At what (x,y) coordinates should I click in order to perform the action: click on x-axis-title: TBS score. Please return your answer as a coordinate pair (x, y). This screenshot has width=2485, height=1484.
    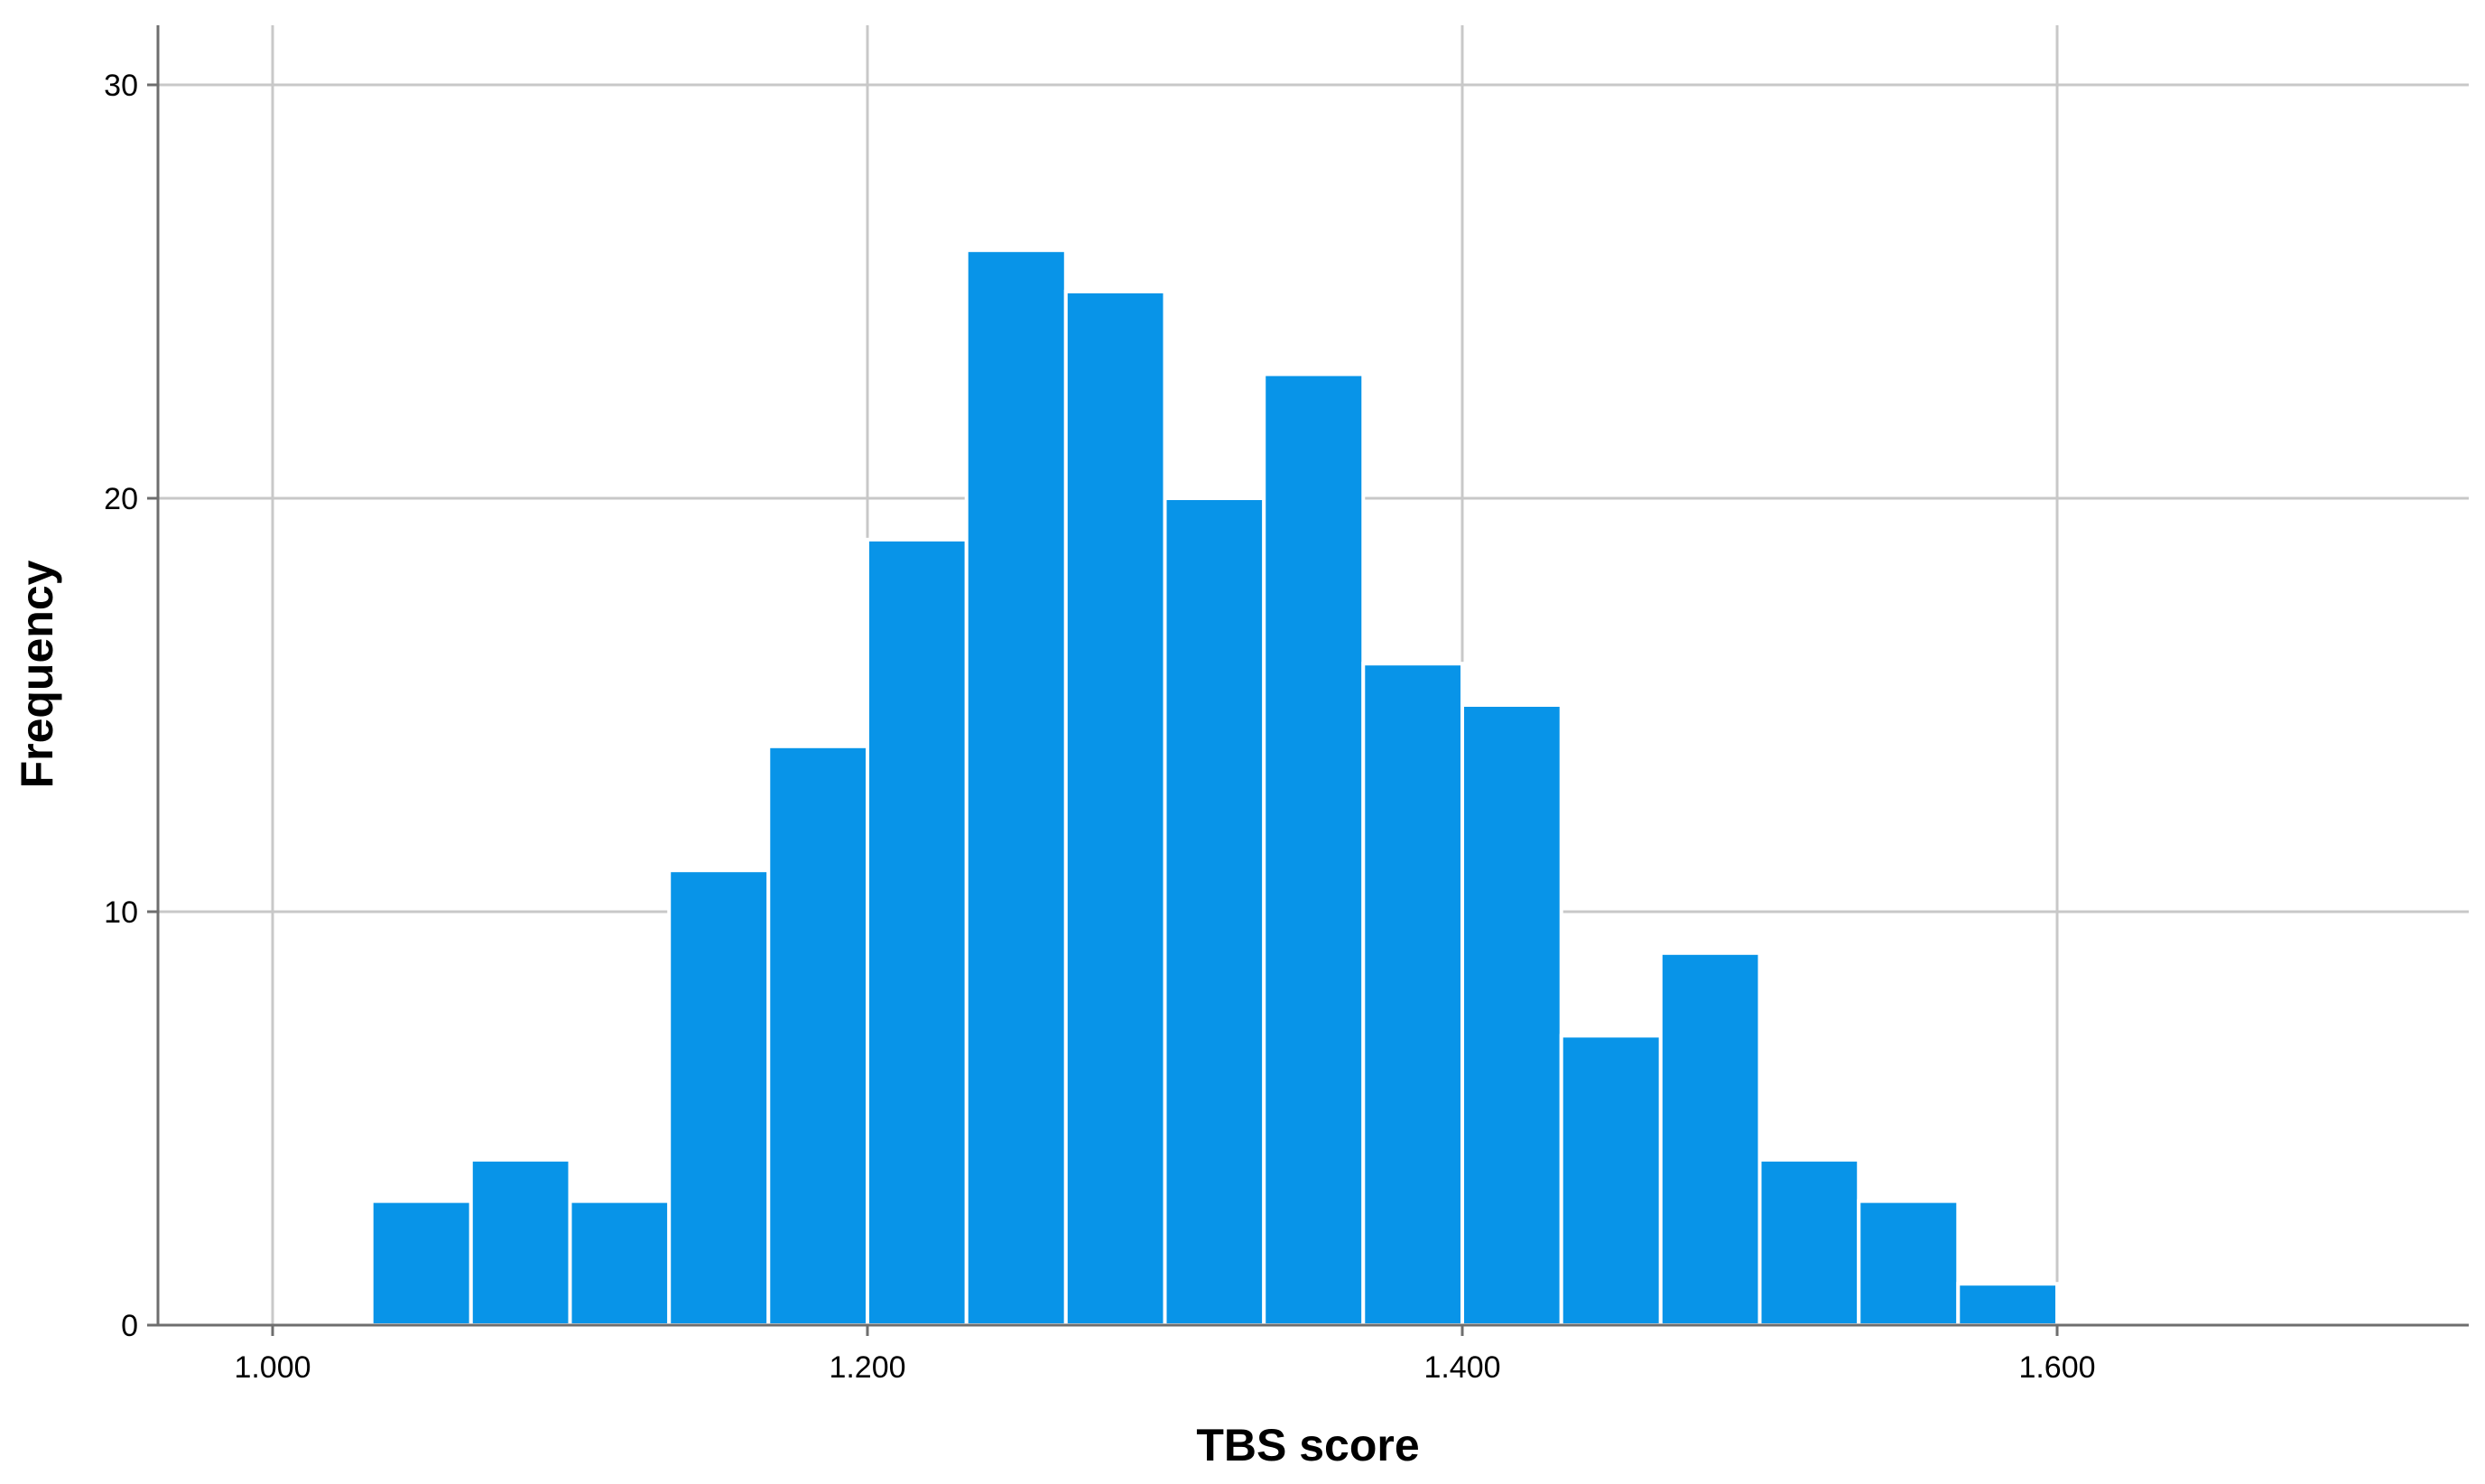
    Looking at the image, I should click on (1307, 1445).